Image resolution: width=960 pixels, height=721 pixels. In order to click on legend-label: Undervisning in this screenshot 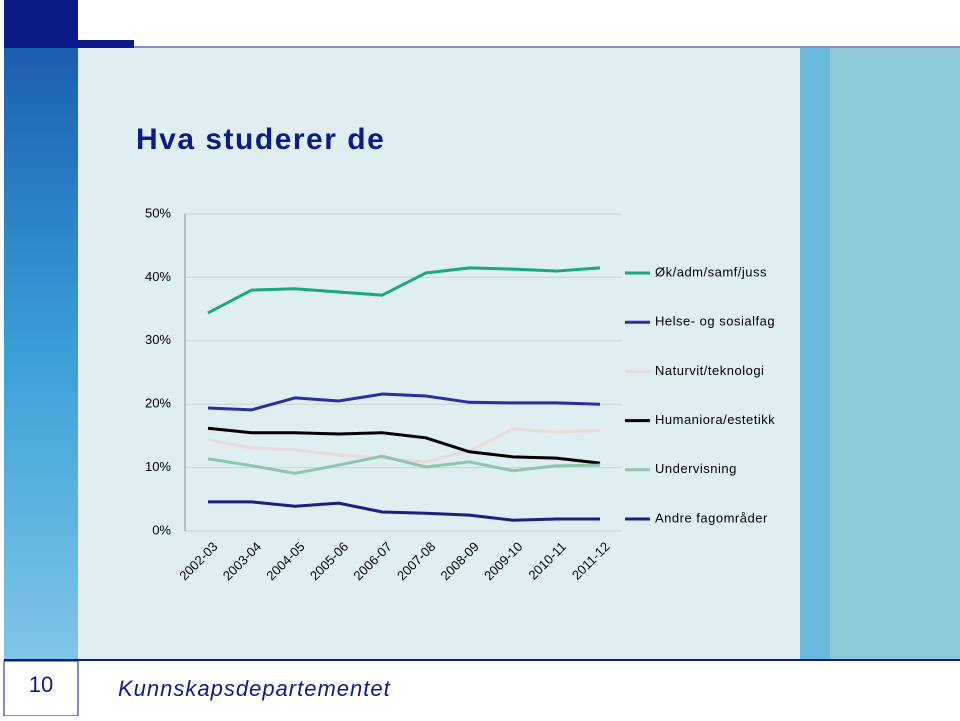, I will do `click(696, 468)`.